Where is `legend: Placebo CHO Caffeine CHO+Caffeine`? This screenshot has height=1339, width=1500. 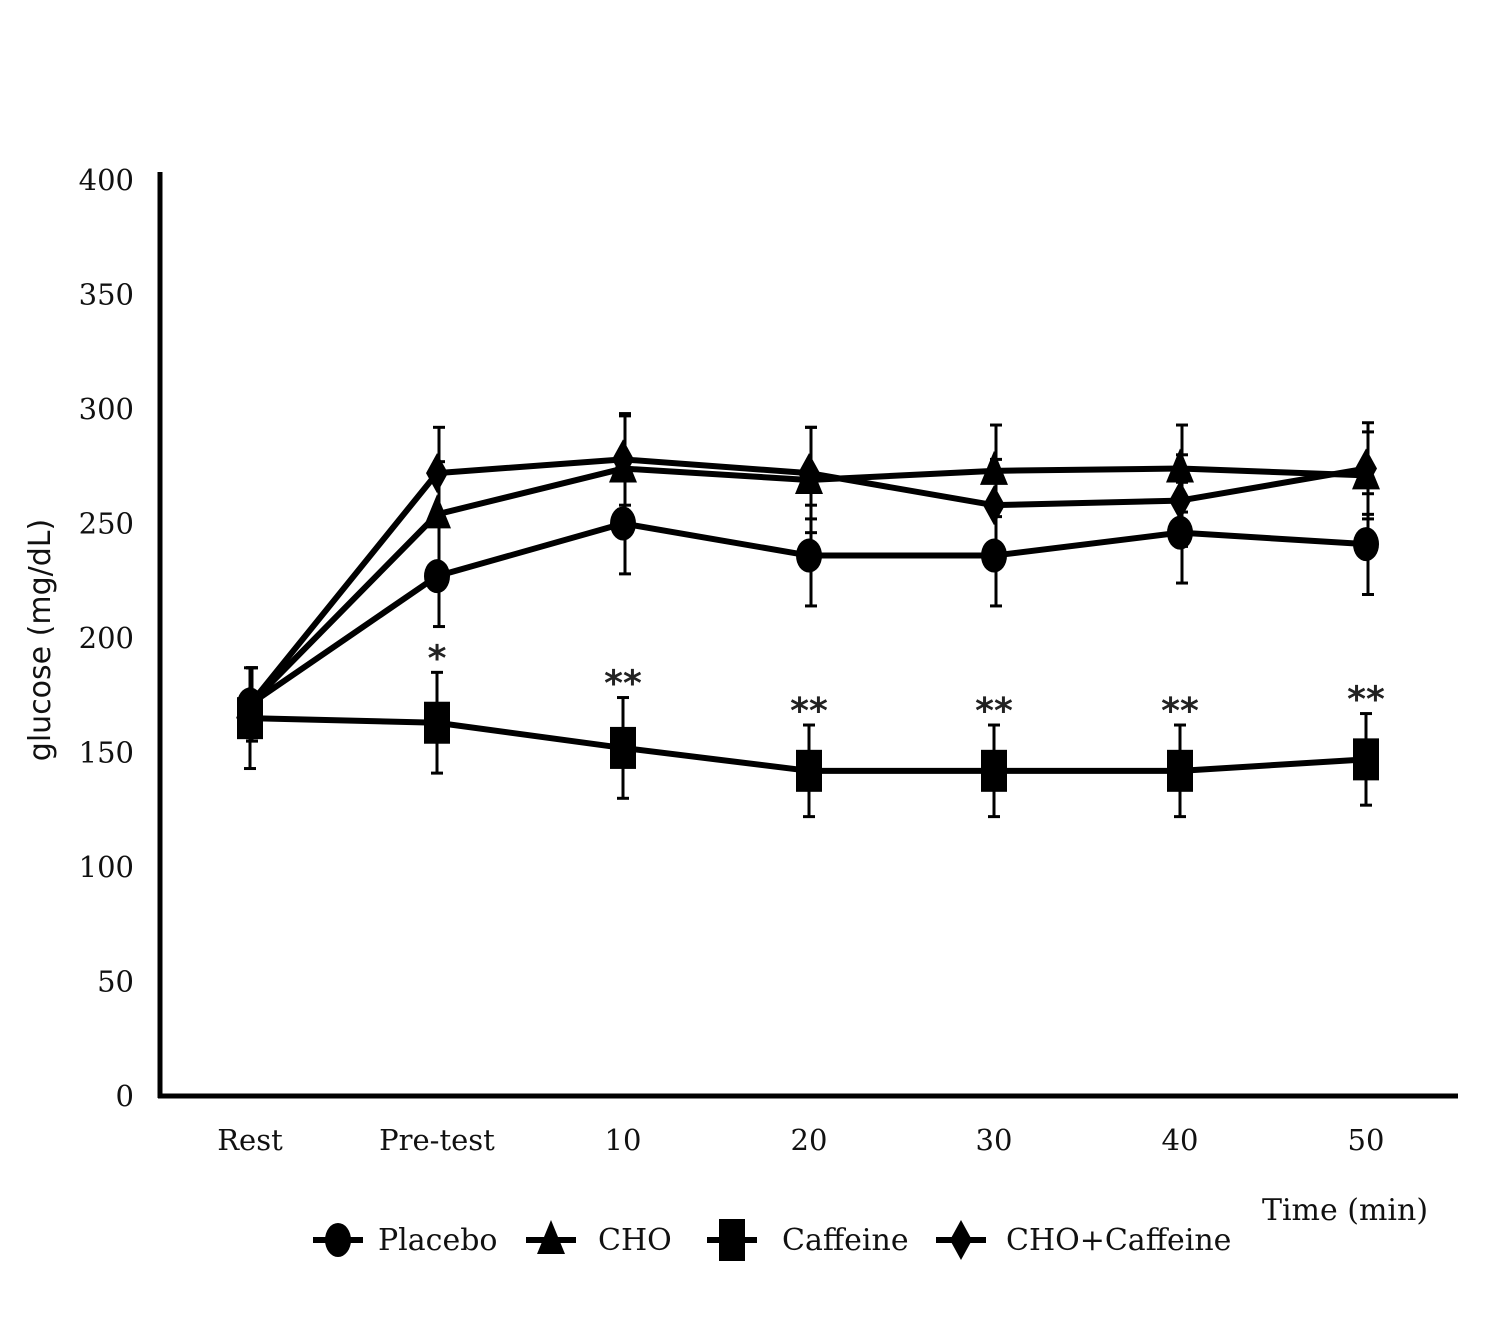 legend: Placebo CHO Caffeine CHO+Caffeine is located at coordinates (772, 1240).